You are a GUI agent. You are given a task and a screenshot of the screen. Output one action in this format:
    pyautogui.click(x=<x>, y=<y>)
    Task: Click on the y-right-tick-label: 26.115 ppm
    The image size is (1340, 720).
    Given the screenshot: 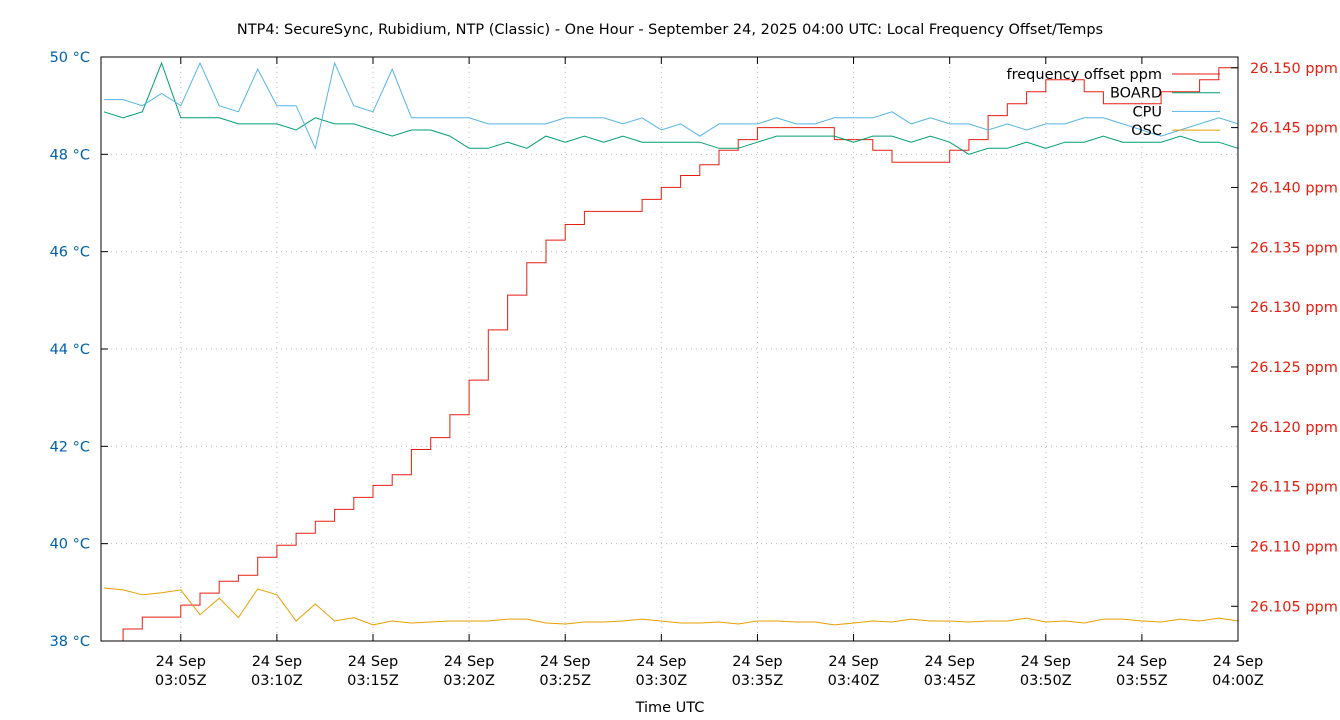 What is the action you would take?
    pyautogui.click(x=1294, y=488)
    